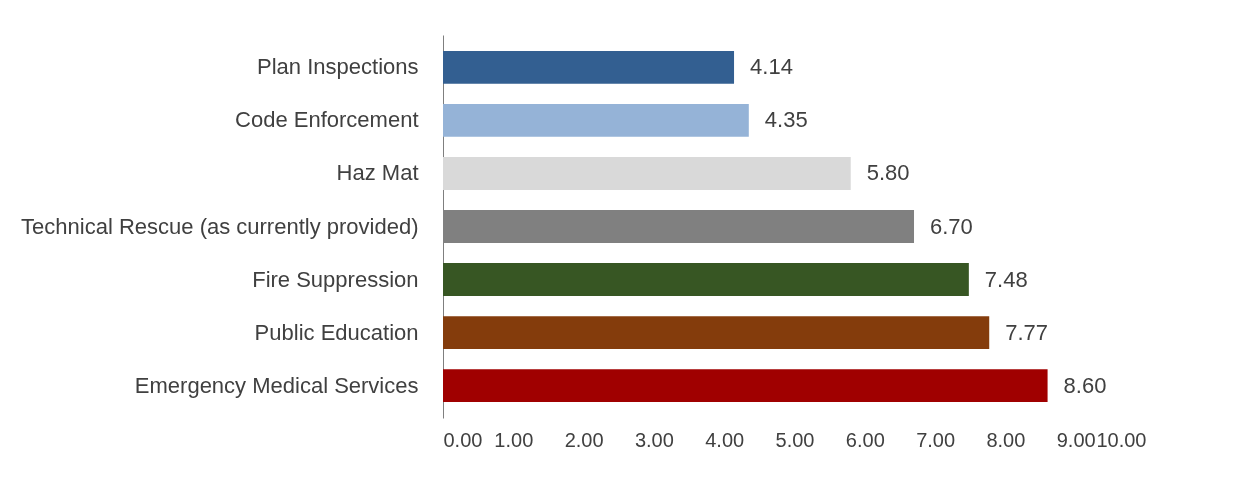 The image size is (1252, 481). Describe the element at coordinates (327, 120) in the screenshot. I see `y-tick-label: Code Enforcement` at that location.